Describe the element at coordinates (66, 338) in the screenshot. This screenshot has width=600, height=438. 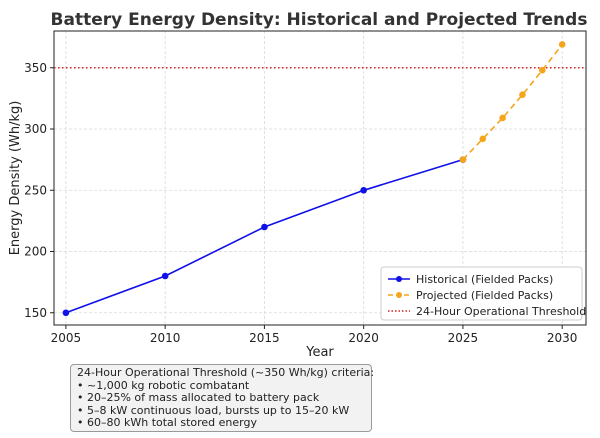
I see `x-tick-label: 2005` at that location.